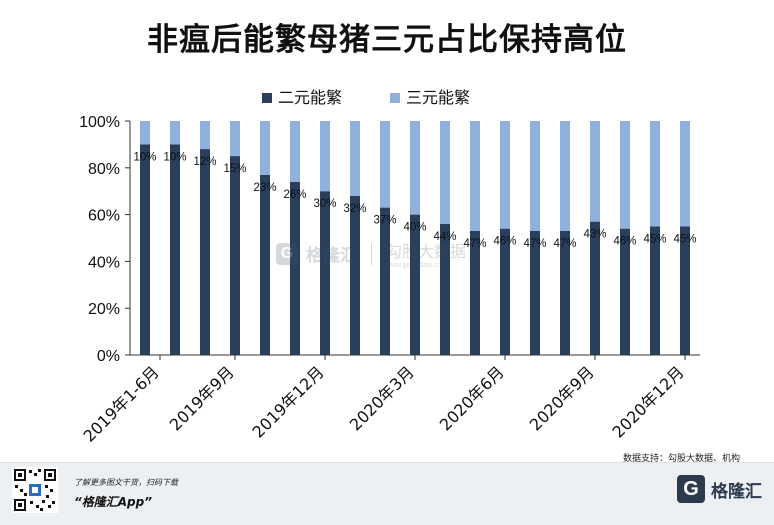 The height and width of the screenshot is (525, 774). Describe the element at coordinates (681, 459) in the screenshot. I see `source-note: 数据支持：勾股大数据、机构` at that location.